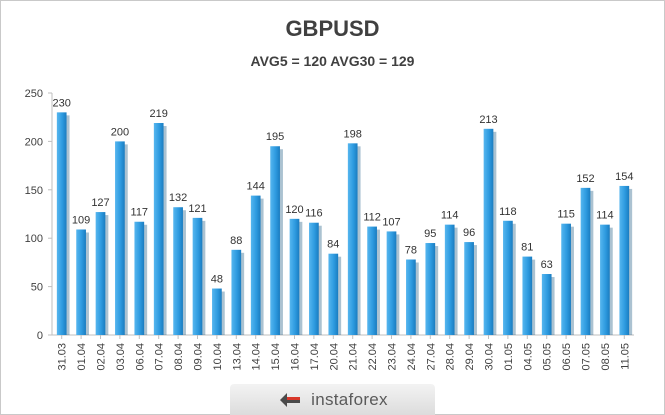 The height and width of the screenshot is (415, 665). What do you see at coordinates (159, 114) in the screenshot?
I see `data-label: 219` at bounding box center [159, 114].